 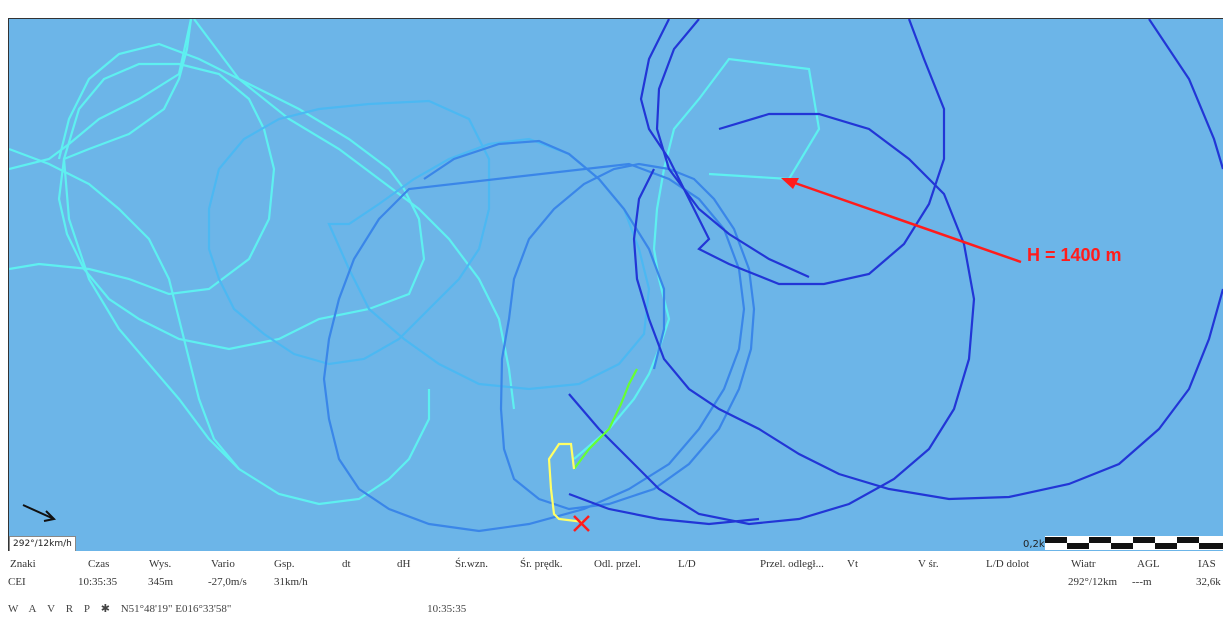 What do you see at coordinates (291, 582) in the screenshot?
I see `value-gsp: 31km/h` at bounding box center [291, 582].